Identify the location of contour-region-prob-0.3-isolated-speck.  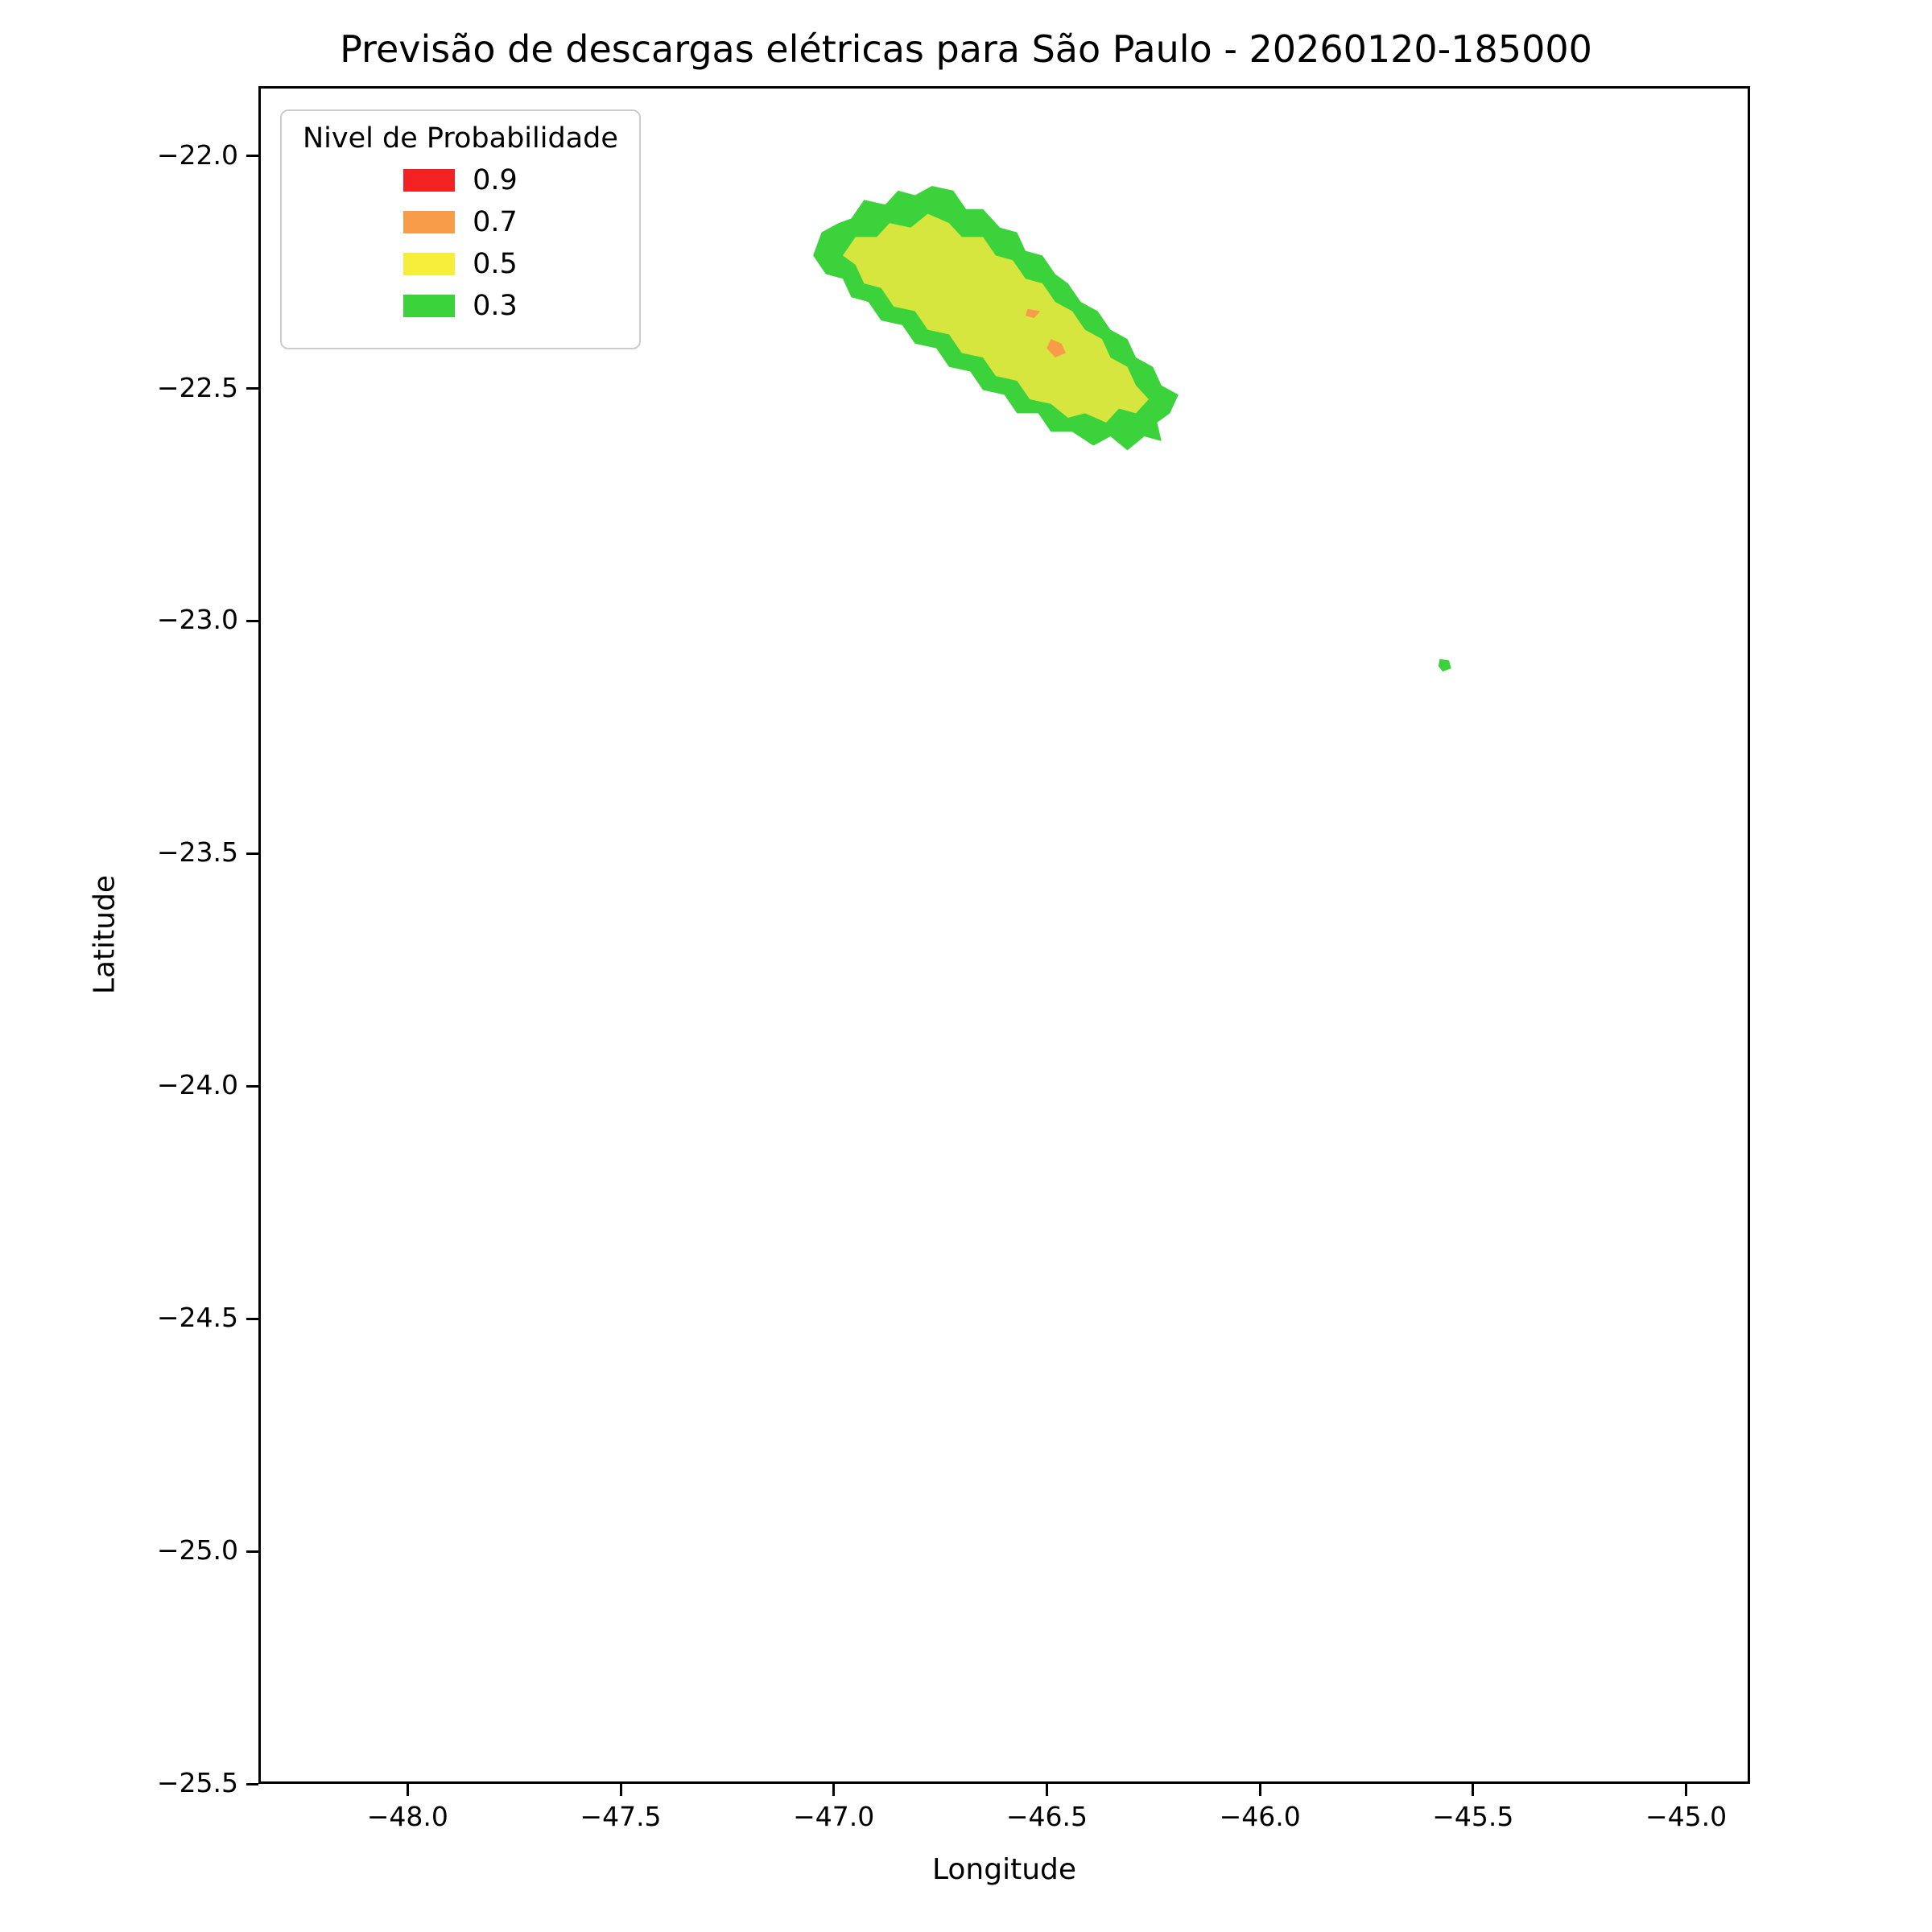
(1444, 665).